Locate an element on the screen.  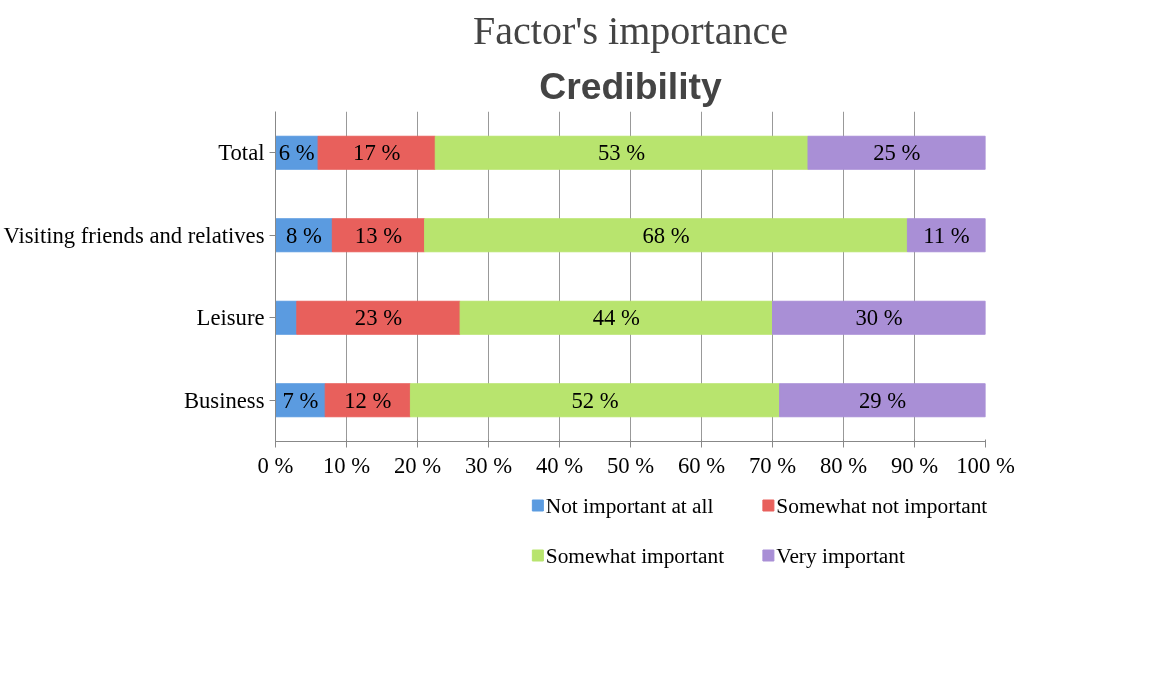
data-label: 30 % is located at coordinates (879, 318).